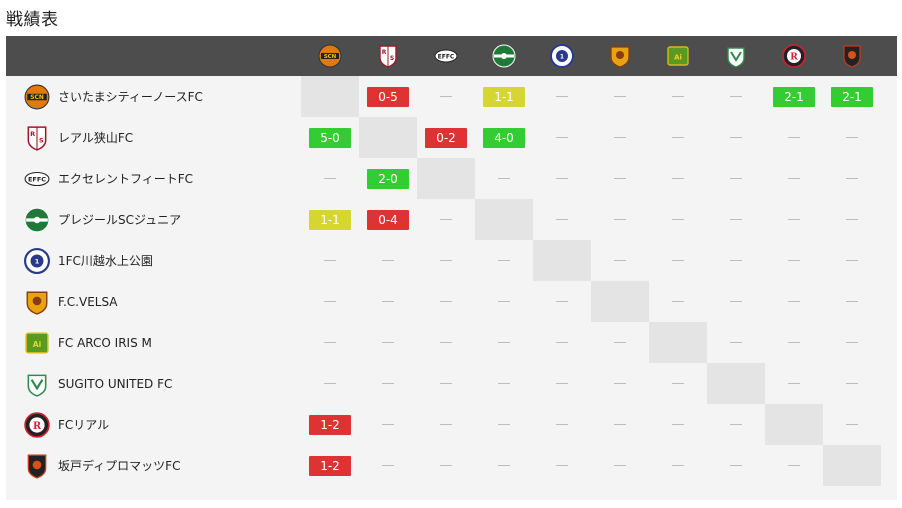  I want to click on team-cell: SCN さいたまシティーノースFC, so click(153, 96).